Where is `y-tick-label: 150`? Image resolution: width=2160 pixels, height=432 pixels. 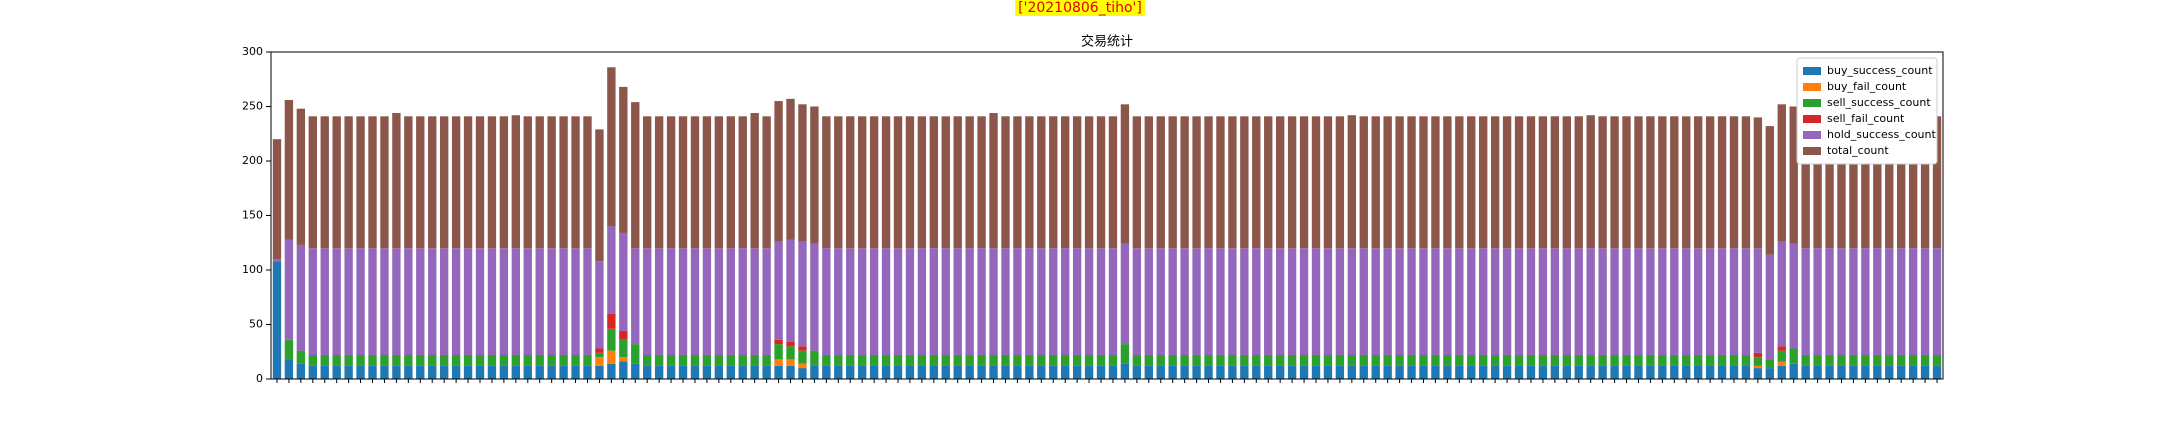
y-tick-label: 150 is located at coordinates (252, 215).